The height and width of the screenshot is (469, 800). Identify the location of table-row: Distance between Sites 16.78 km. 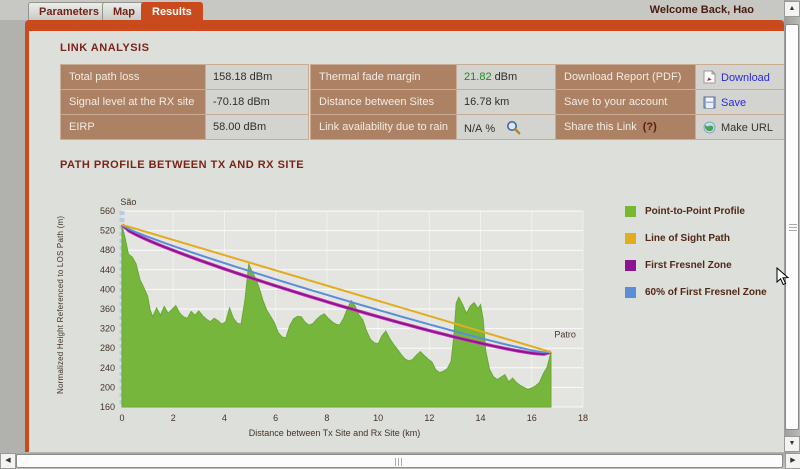
(438, 102).